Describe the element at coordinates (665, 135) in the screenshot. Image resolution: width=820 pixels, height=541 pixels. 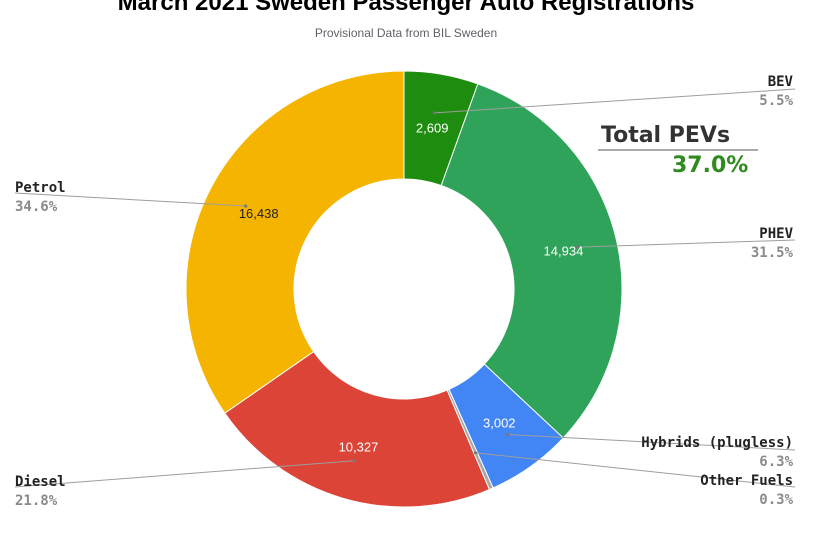
I see `total-pevs-title: Total PEVs` at that location.